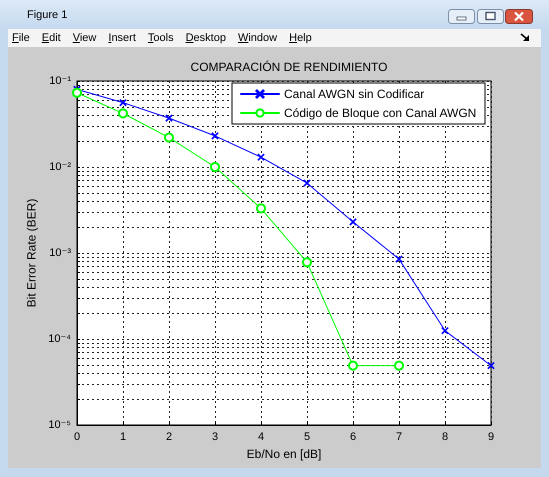 The height and width of the screenshot is (477, 549). What do you see at coordinates (491, 437) in the screenshot?
I see `x-tick-label: 9` at bounding box center [491, 437].